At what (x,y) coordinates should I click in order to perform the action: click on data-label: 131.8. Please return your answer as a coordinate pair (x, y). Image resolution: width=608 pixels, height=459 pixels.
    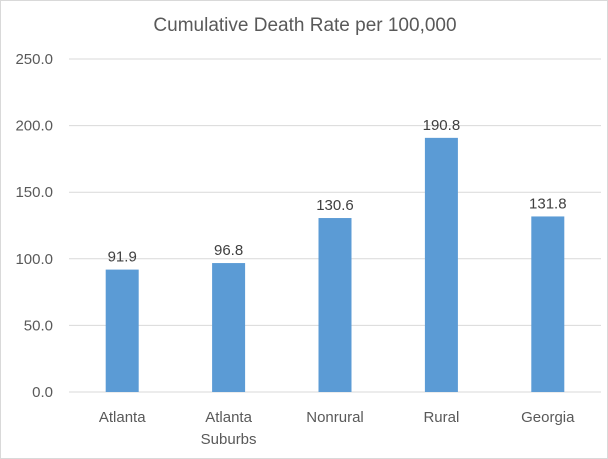
    Looking at the image, I should click on (548, 203).